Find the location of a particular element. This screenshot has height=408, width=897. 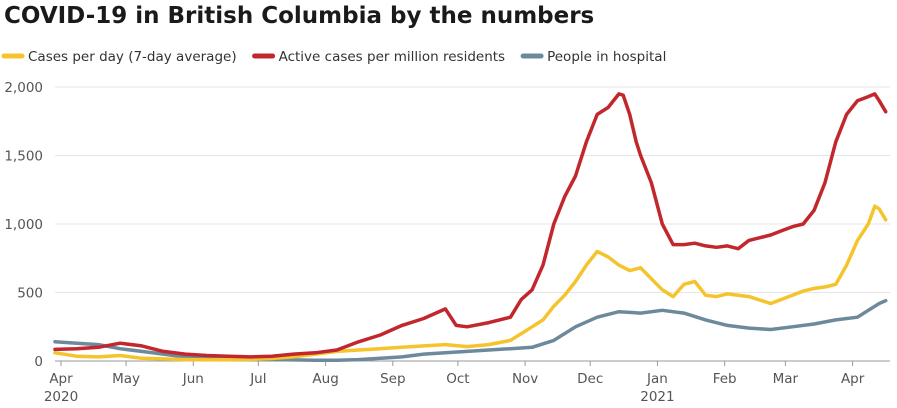

legend-label: Cases per day (7-day average) is located at coordinates (132, 57).